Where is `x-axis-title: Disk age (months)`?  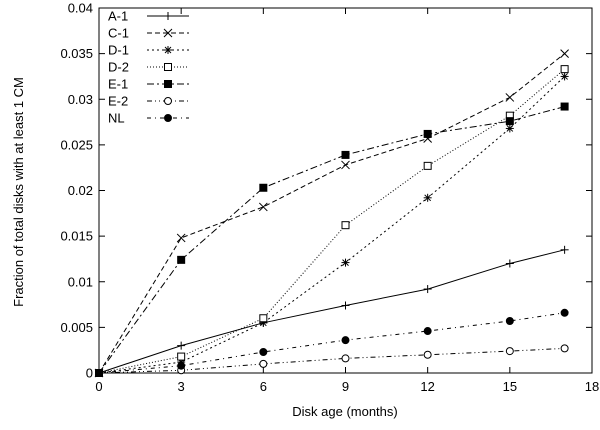
x-axis-title: Disk age (months) is located at coordinates (344, 411).